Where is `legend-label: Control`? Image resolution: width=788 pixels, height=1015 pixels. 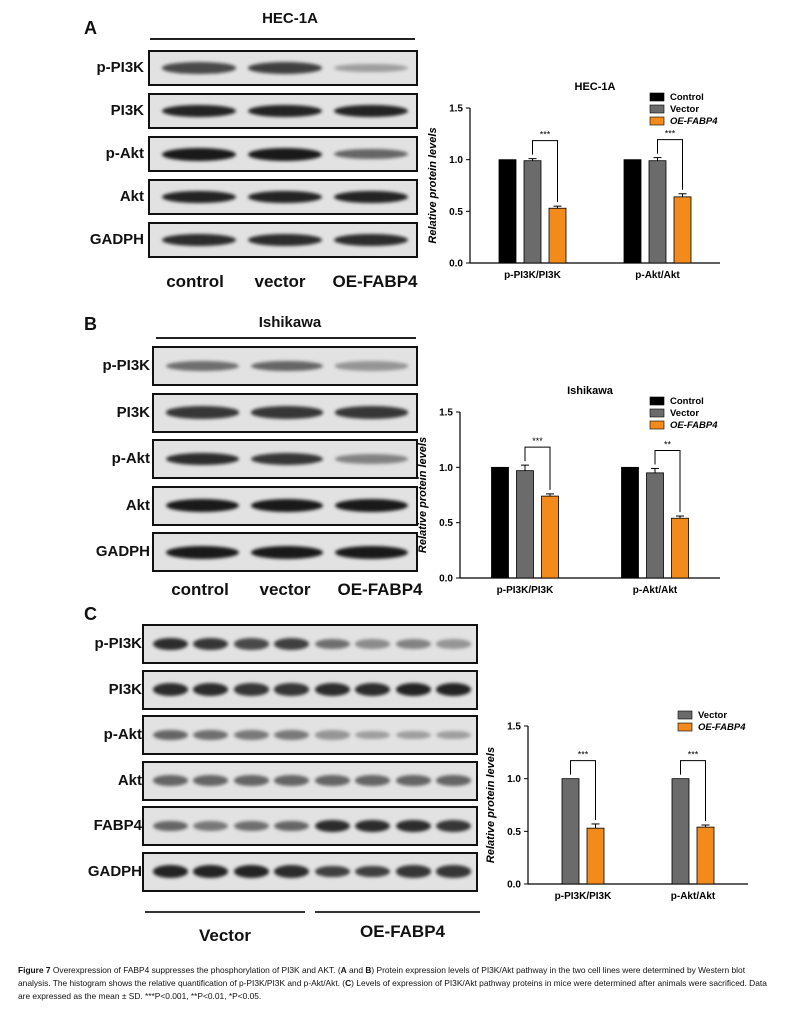 legend-label: Control is located at coordinates (687, 97).